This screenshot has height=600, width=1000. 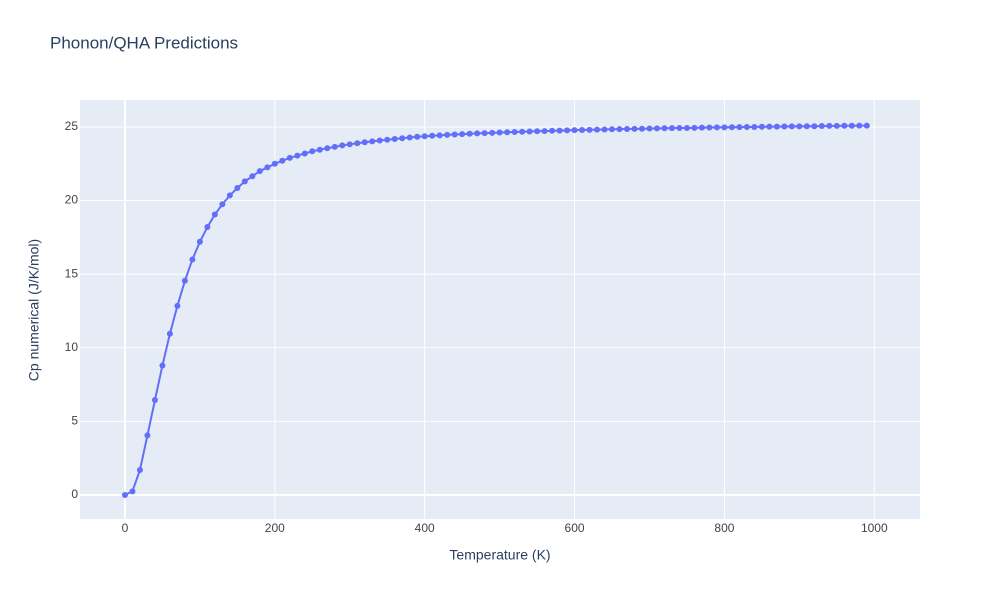 What do you see at coordinates (74, 494) in the screenshot?
I see `y-tick-label: 0` at bounding box center [74, 494].